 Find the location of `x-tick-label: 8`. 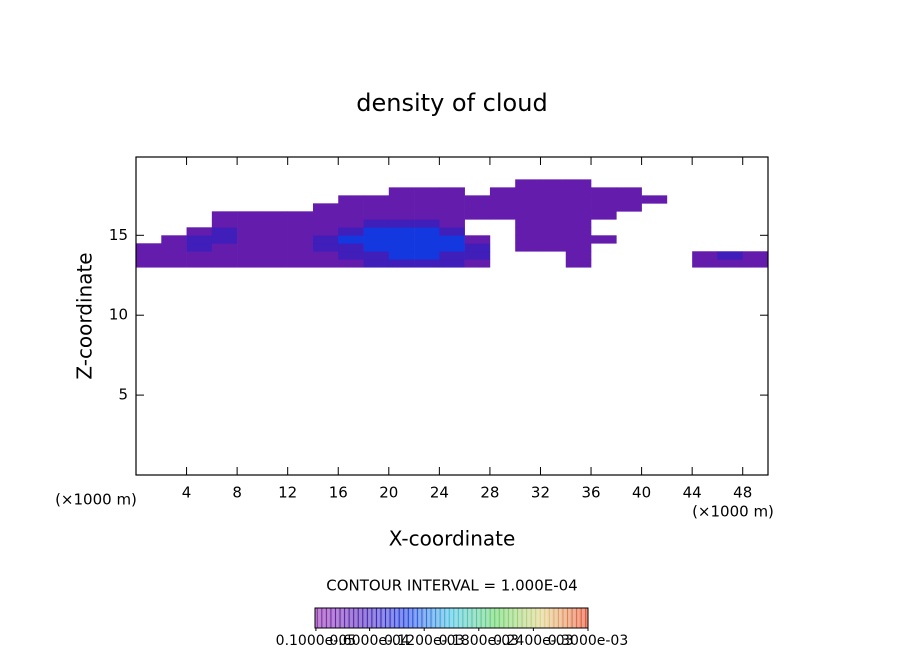

x-tick-label: 8 is located at coordinates (237, 493).